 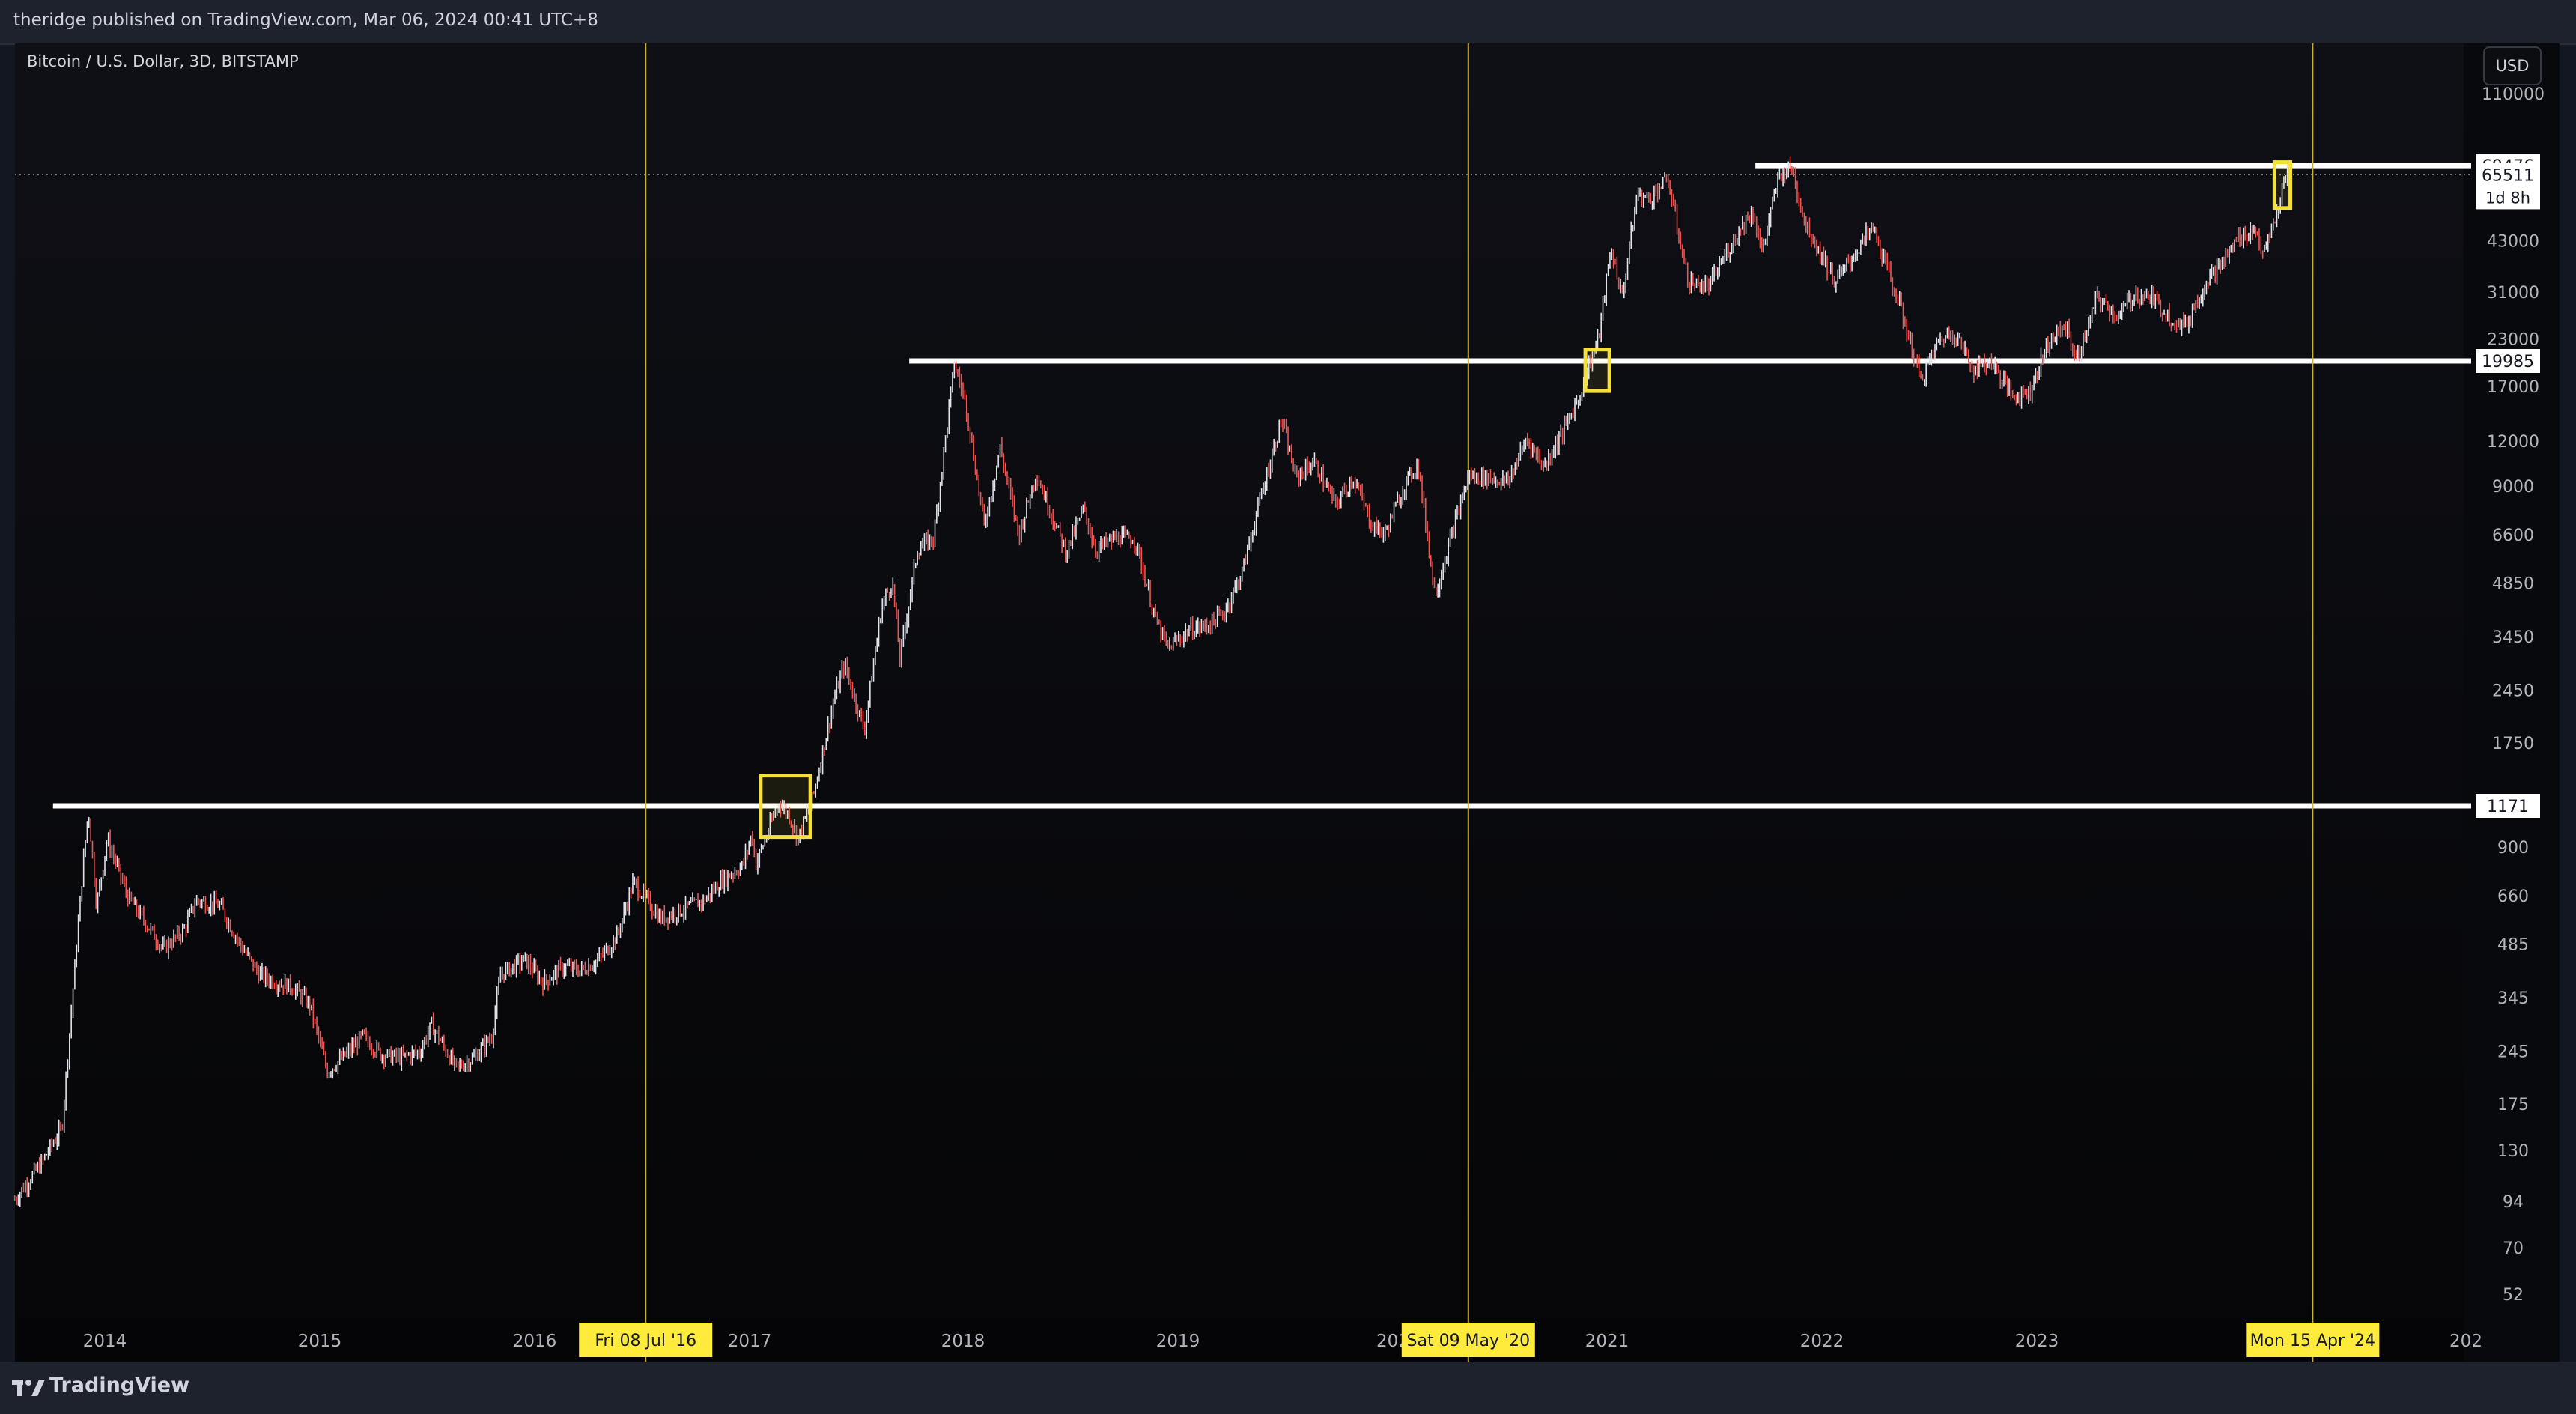 I want to click on y-tick-label: 175, so click(x=2513, y=1105).